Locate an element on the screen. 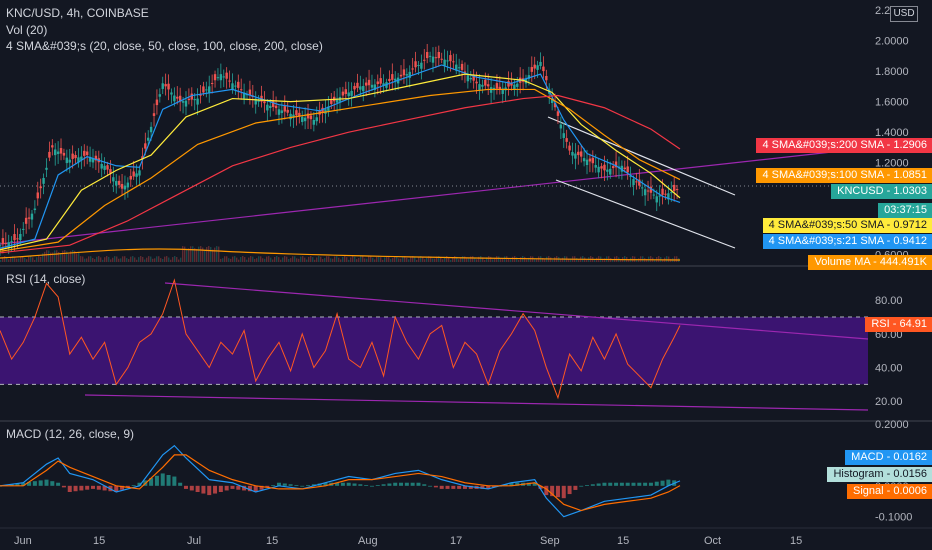  macd-line-macd is located at coordinates (340, 481).